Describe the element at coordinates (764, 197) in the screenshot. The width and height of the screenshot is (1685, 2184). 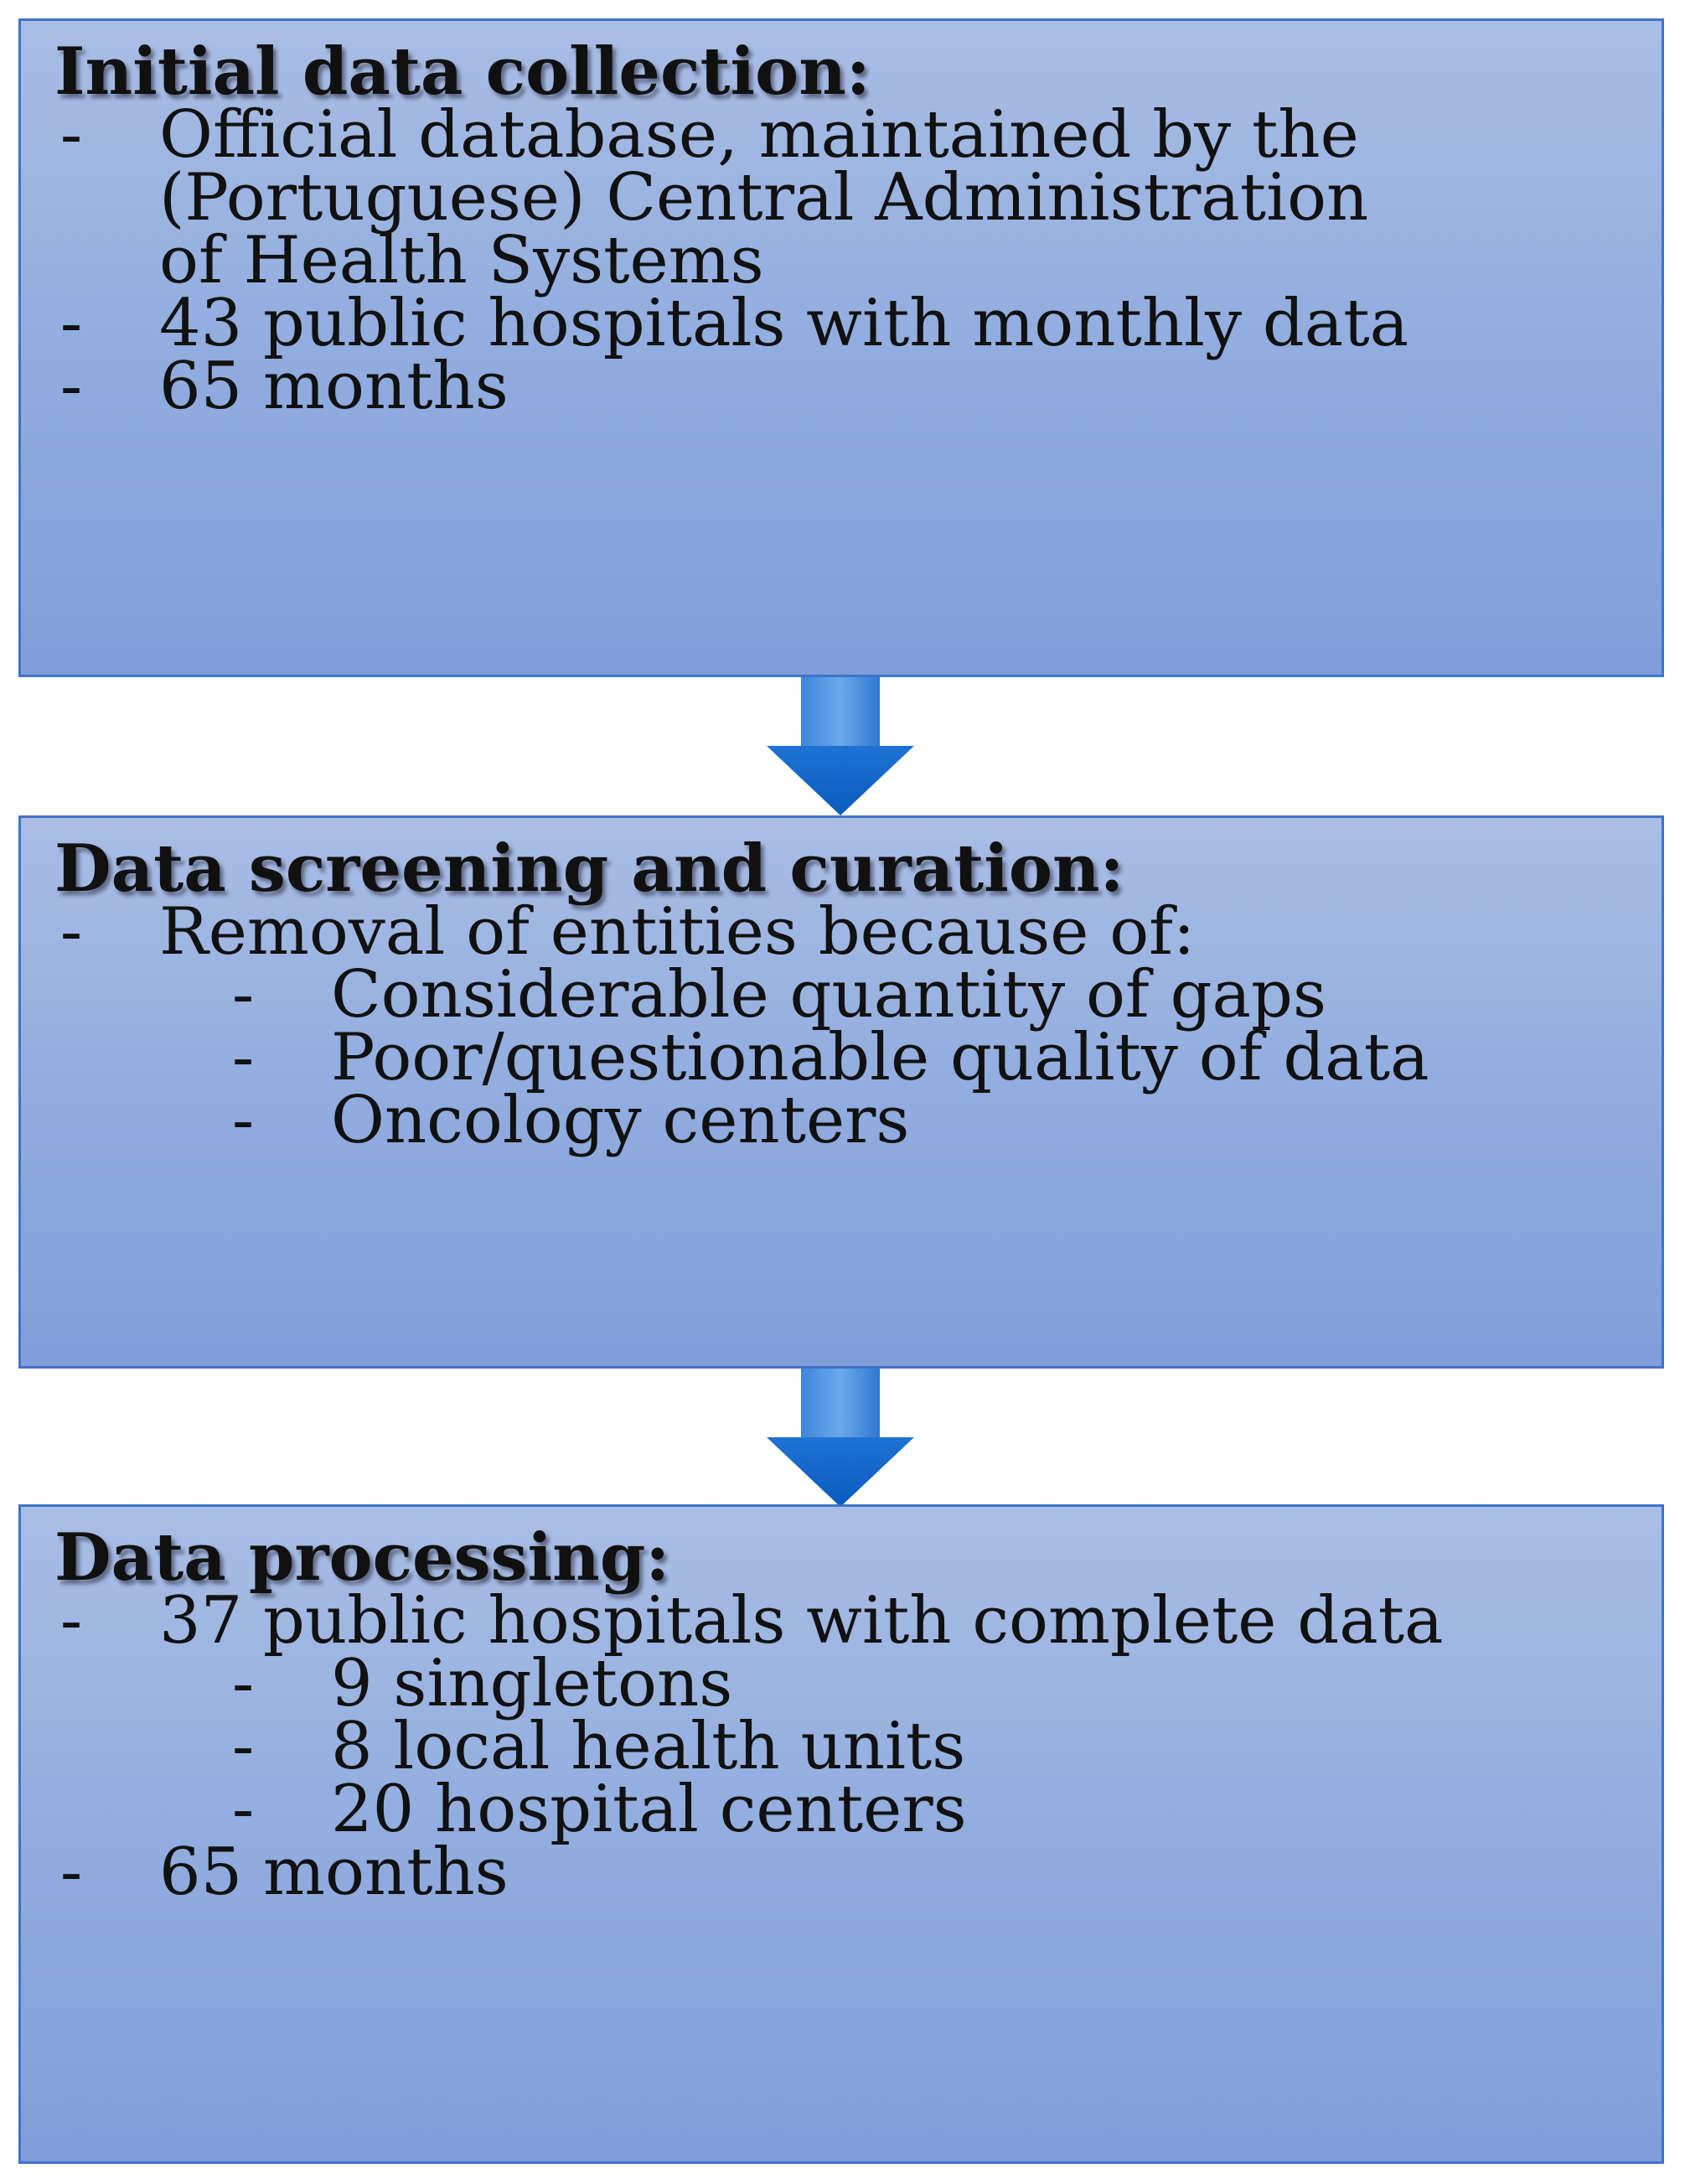
I see `list-item-text: (Portuguese) Central Administration` at that location.